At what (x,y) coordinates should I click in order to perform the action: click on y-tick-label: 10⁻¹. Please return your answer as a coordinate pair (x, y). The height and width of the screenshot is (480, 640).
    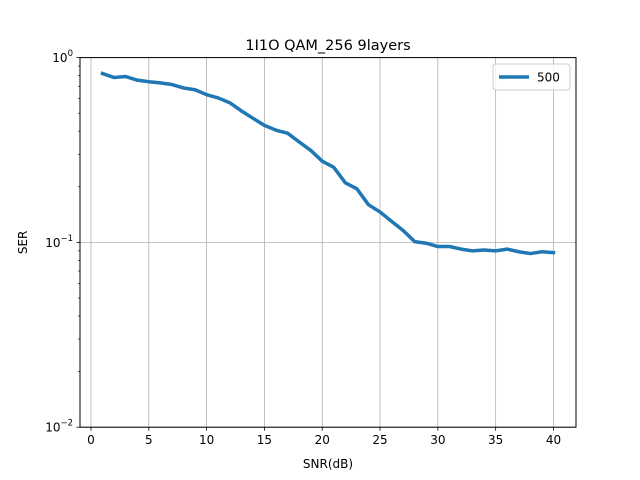
    Looking at the image, I should click on (59, 242).